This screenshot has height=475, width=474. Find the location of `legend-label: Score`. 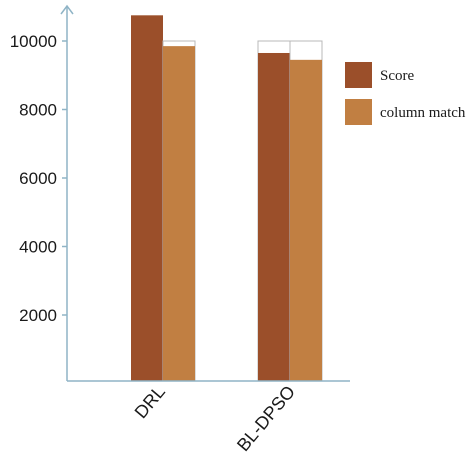

legend-label: Score is located at coordinates (397, 76).